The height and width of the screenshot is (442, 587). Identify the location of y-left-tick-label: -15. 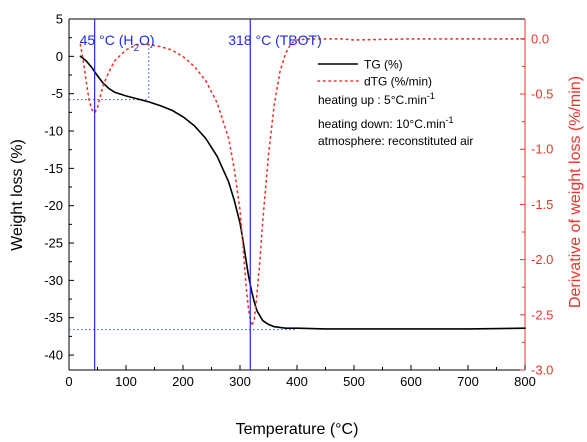
(53, 168).